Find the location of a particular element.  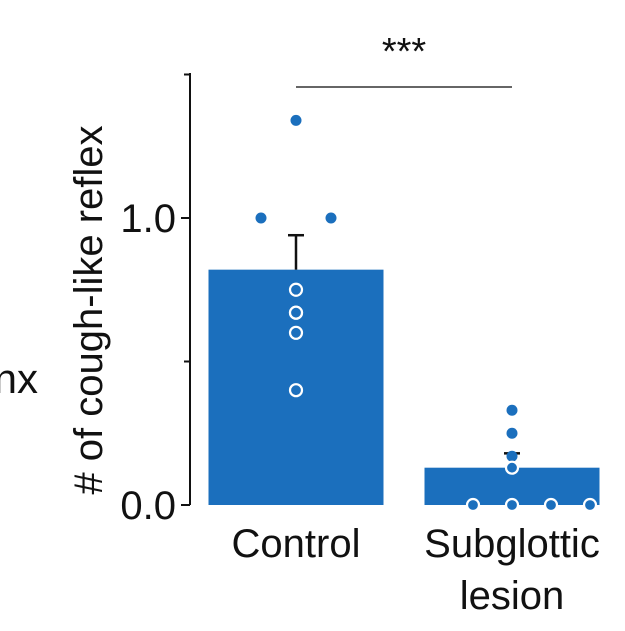

significance-stars: *** is located at coordinates (404, 52).